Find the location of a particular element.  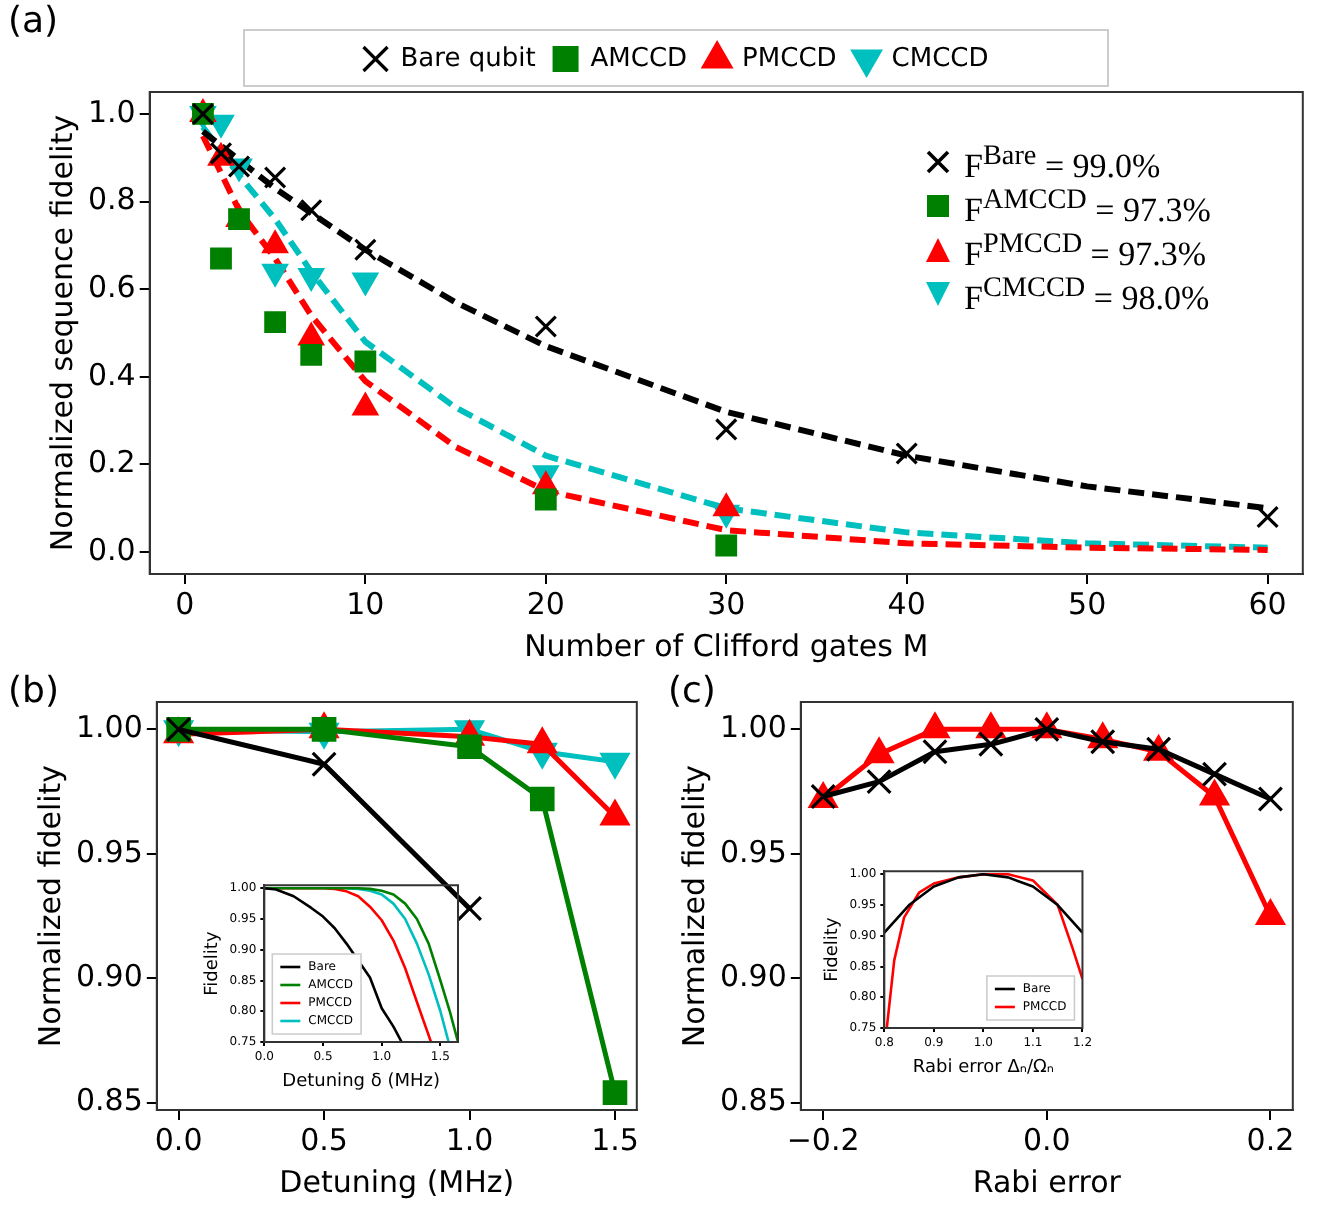

y-tick-label: 1.0 is located at coordinates (111, 111).